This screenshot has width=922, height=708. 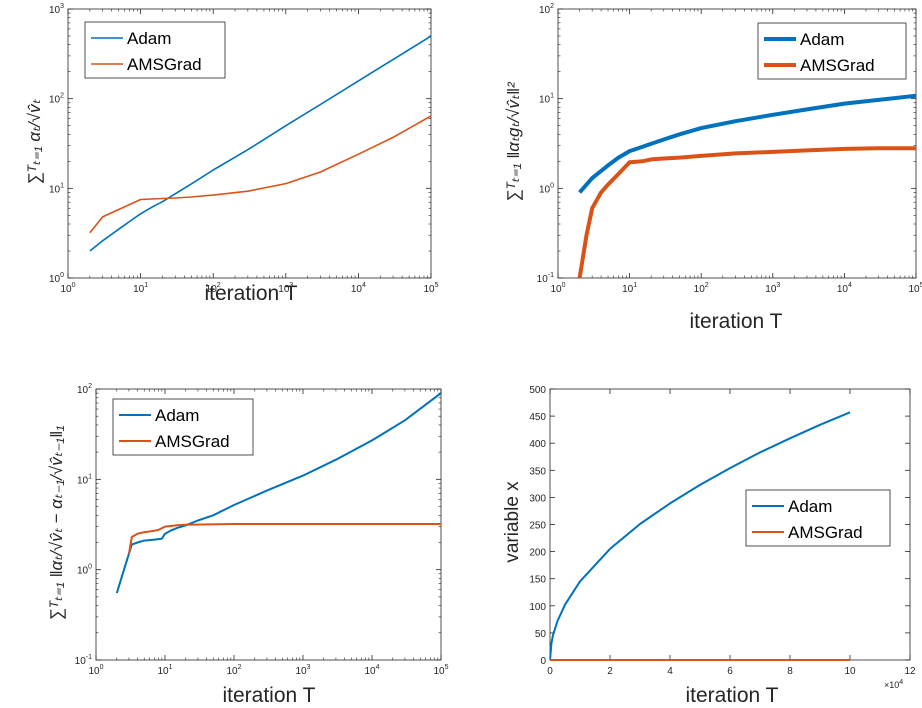 What do you see at coordinates (513, 141) in the screenshot?
I see `ylabel: ∑ᵀₜ₌₁ ‖αₜgₜ/√v̂ₜ‖²` at bounding box center [513, 141].